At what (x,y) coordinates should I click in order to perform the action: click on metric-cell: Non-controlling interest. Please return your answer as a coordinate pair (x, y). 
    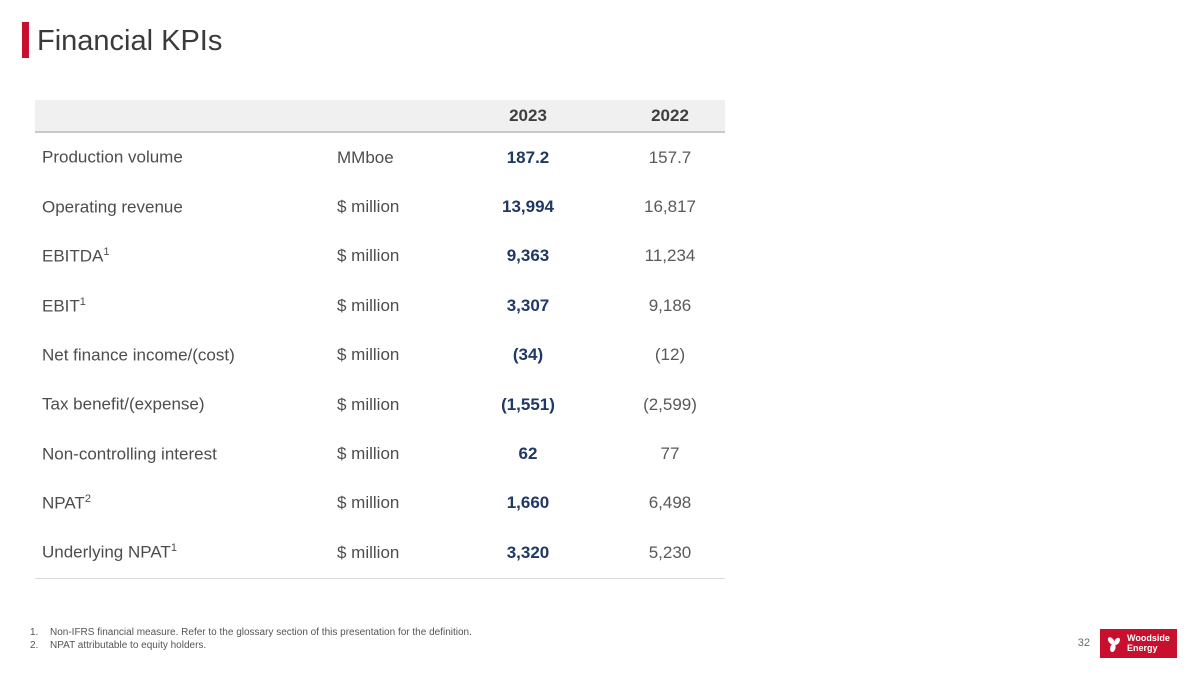
    Looking at the image, I should click on (186, 454).